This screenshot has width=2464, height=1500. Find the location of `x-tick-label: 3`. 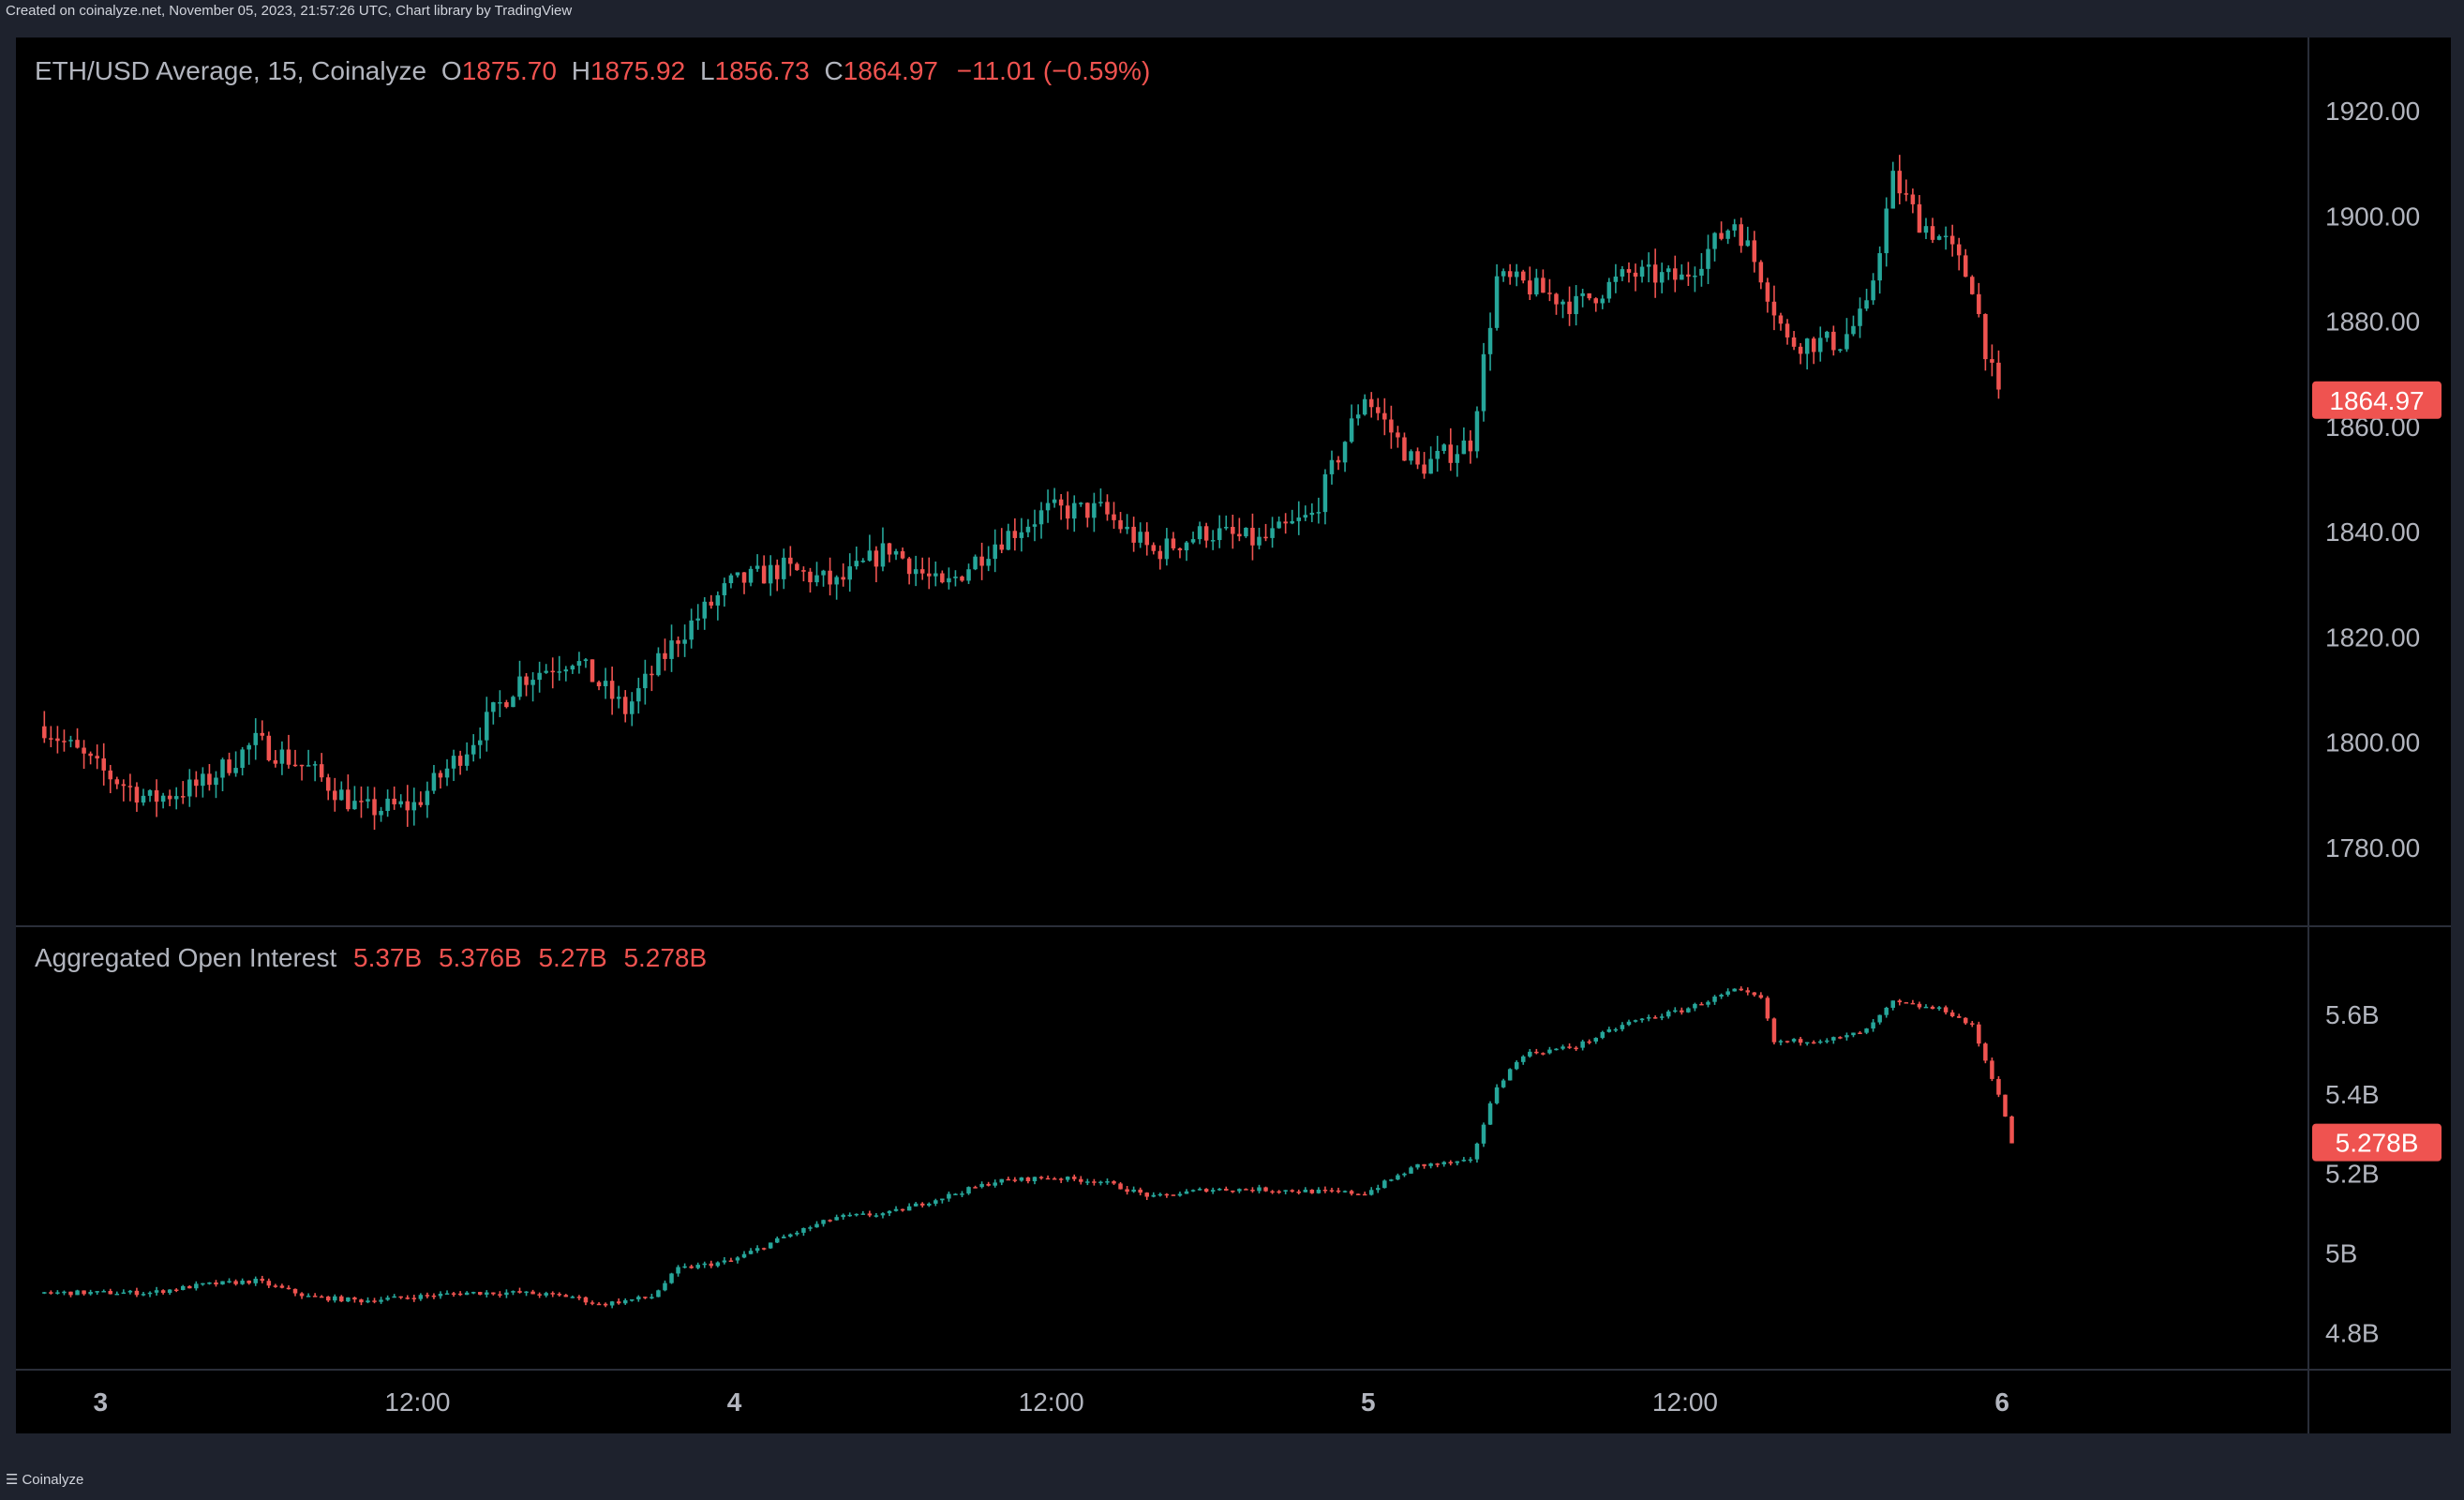

x-tick-label: 3 is located at coordinates (102, 1402).